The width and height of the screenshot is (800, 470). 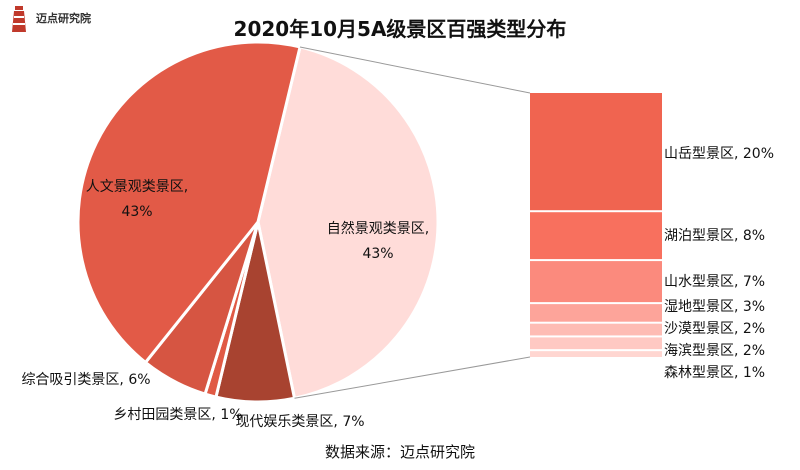 I want to click on breakdown-label: 山岳型景区, 20%, so click(x=719, y=154).